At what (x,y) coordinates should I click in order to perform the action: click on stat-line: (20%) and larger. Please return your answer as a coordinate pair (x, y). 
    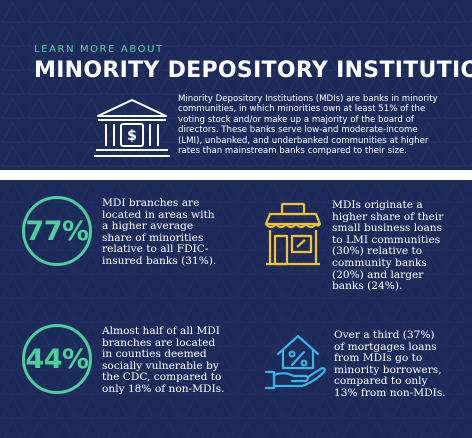
    Looking at the image, I should click on (378, 274).